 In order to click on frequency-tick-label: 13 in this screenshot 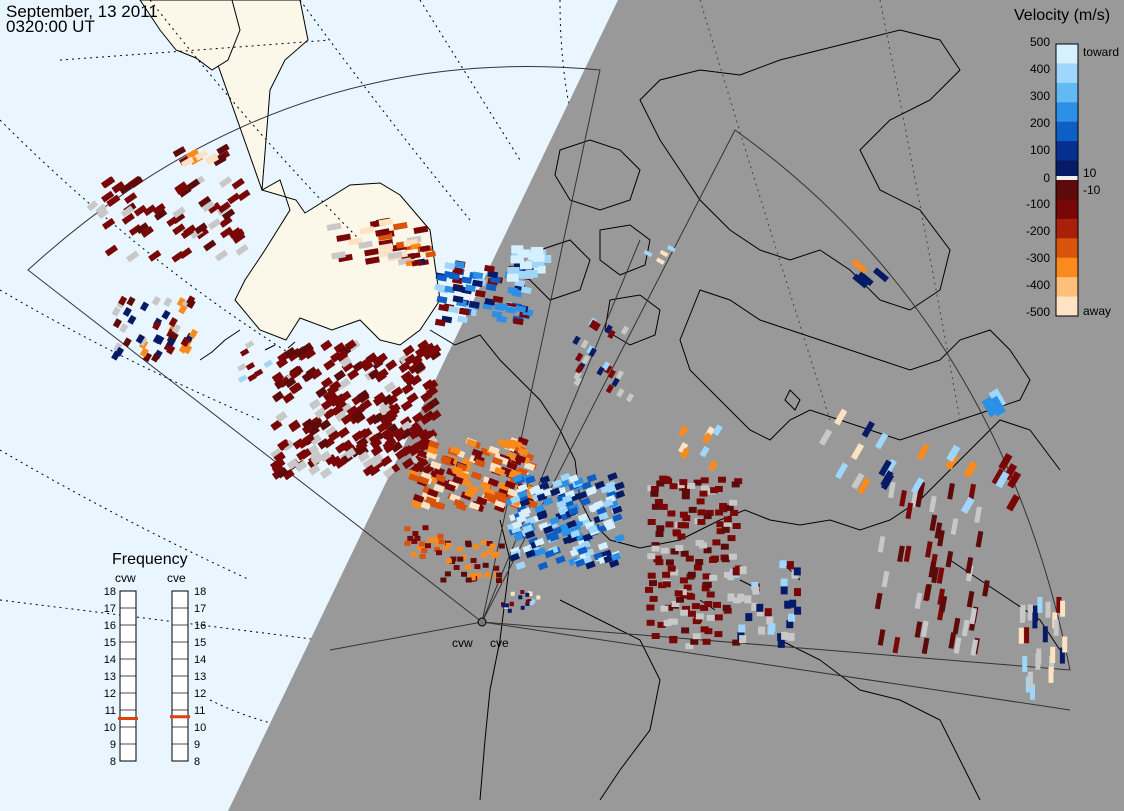, I will do `click(110, 677)`.